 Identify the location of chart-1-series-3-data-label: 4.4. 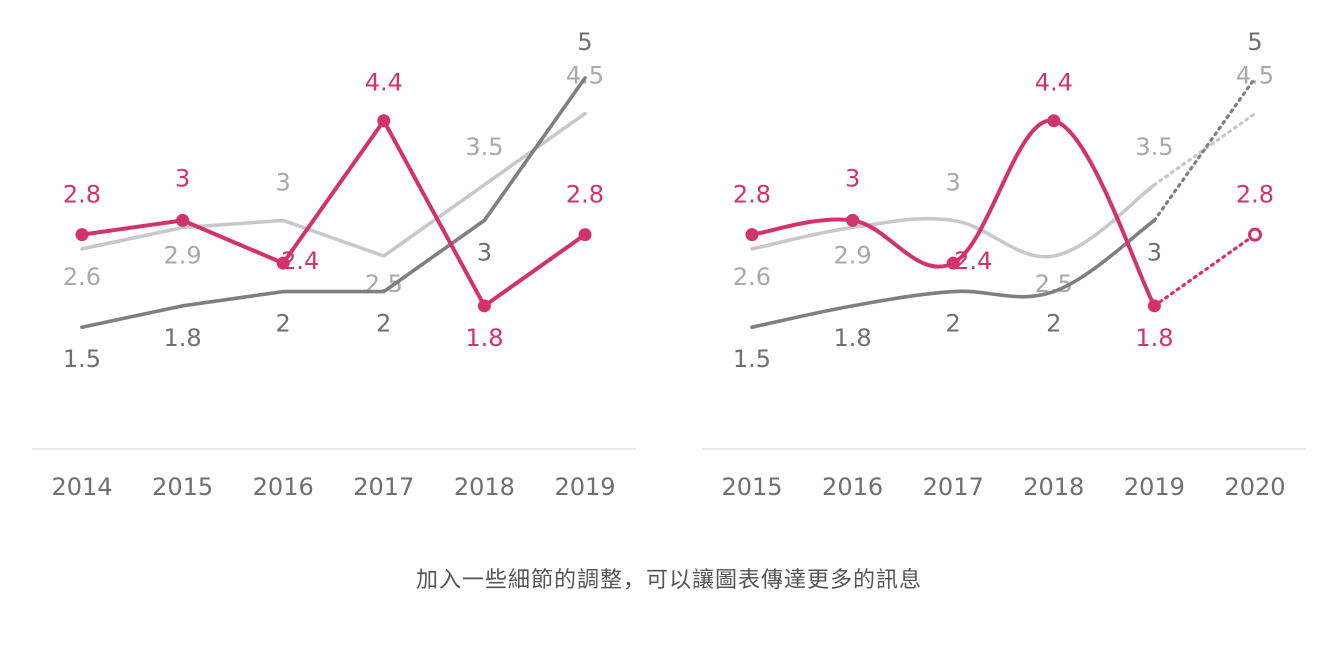
(384, 83).